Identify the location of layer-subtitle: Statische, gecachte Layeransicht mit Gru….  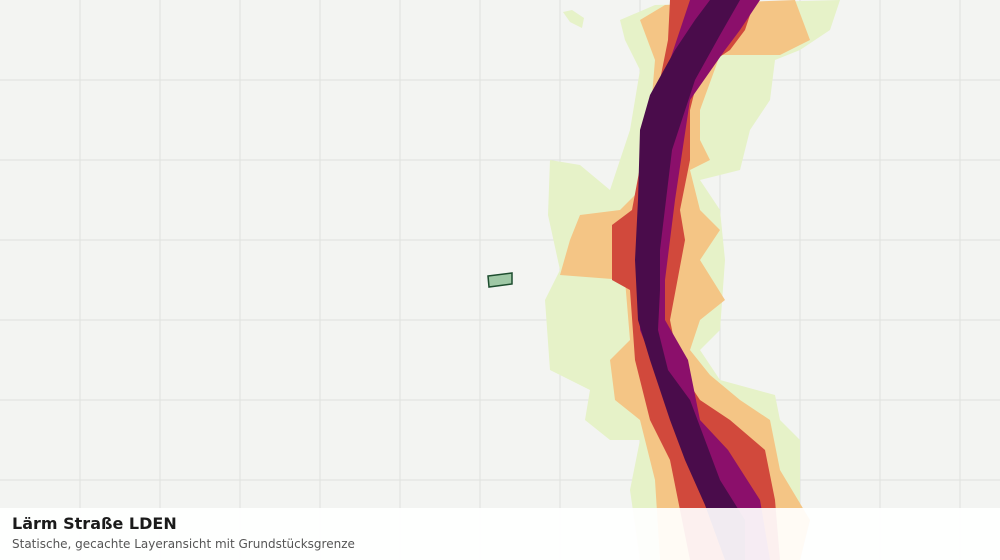
(183, 544).